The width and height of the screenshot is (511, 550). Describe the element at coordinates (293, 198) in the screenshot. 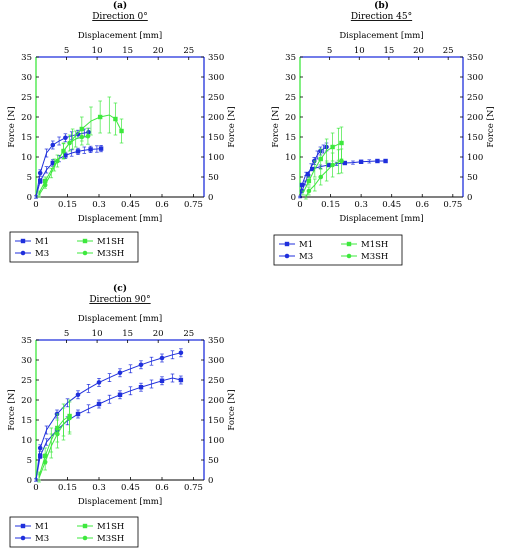

I see `y-tick-label: 0` at that location.